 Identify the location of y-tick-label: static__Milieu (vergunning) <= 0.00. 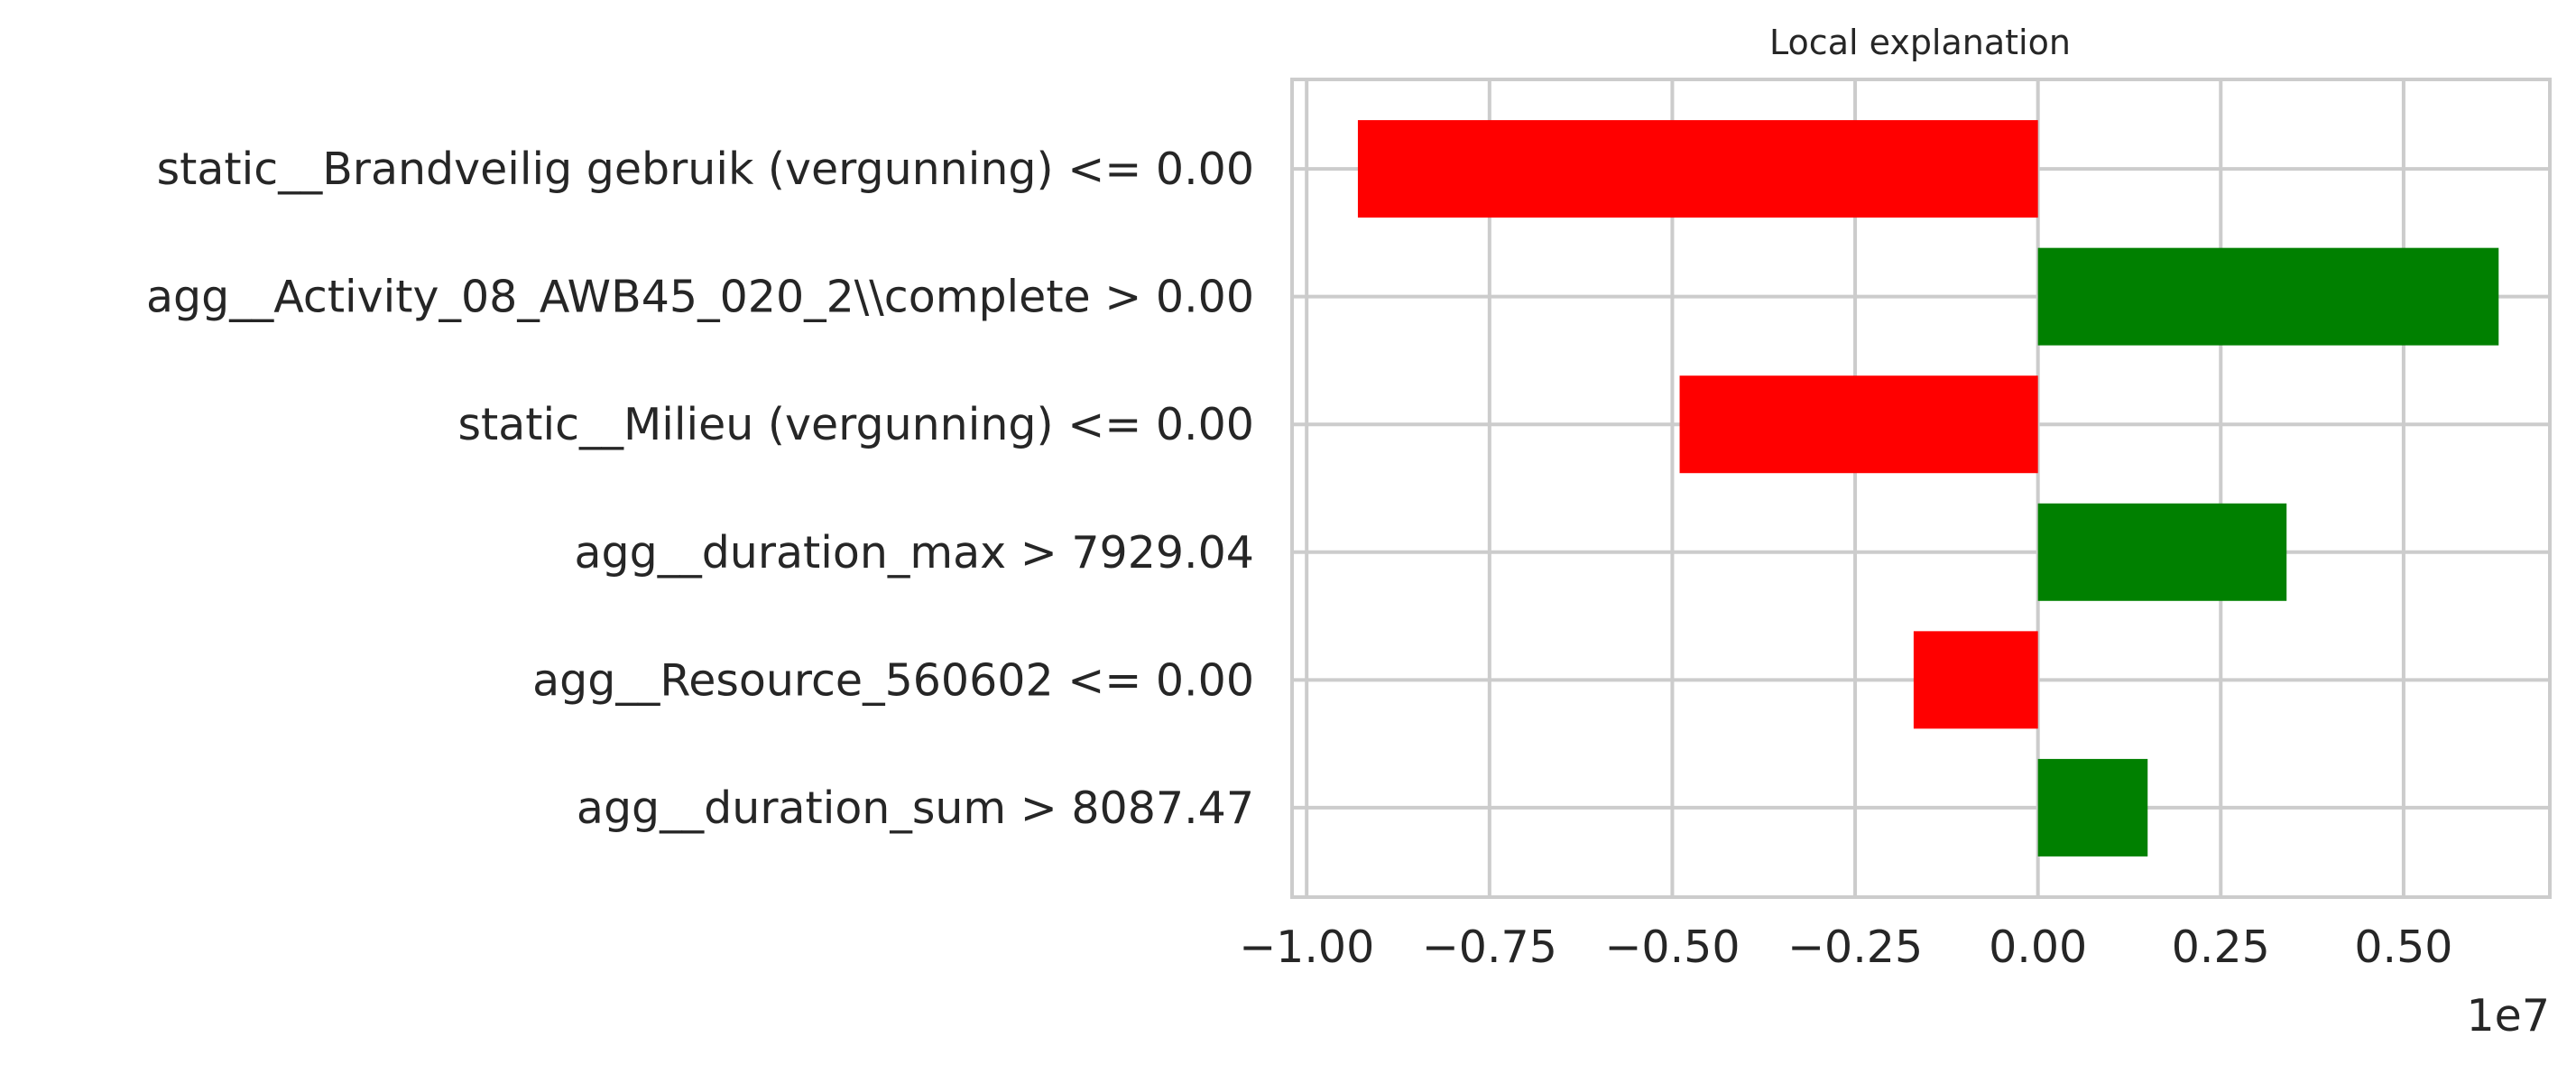
(855, 424).